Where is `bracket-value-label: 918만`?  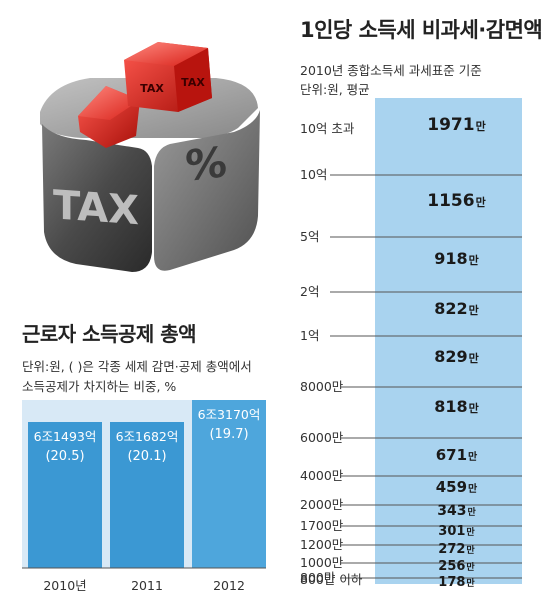 bracket-value-label: 918만 is located at coordinates (456, 258).